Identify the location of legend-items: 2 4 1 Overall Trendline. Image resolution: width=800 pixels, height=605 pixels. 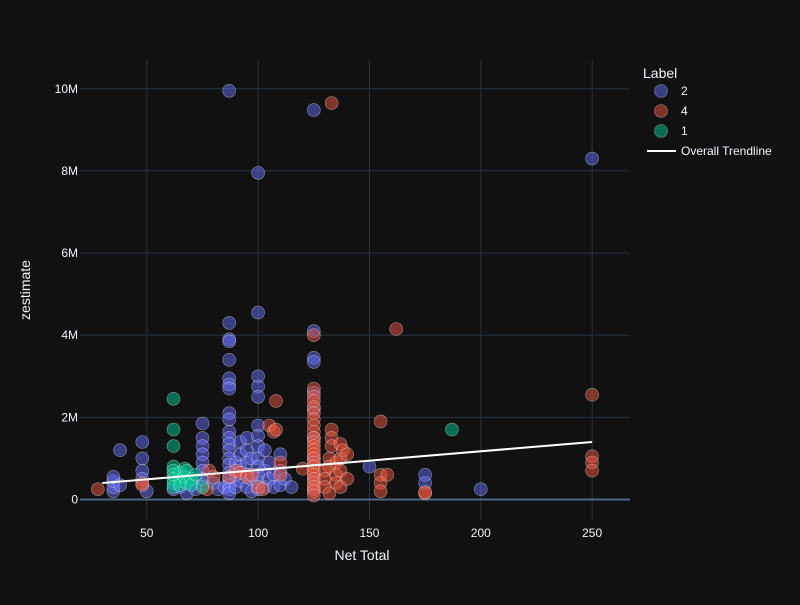
(709, 121).